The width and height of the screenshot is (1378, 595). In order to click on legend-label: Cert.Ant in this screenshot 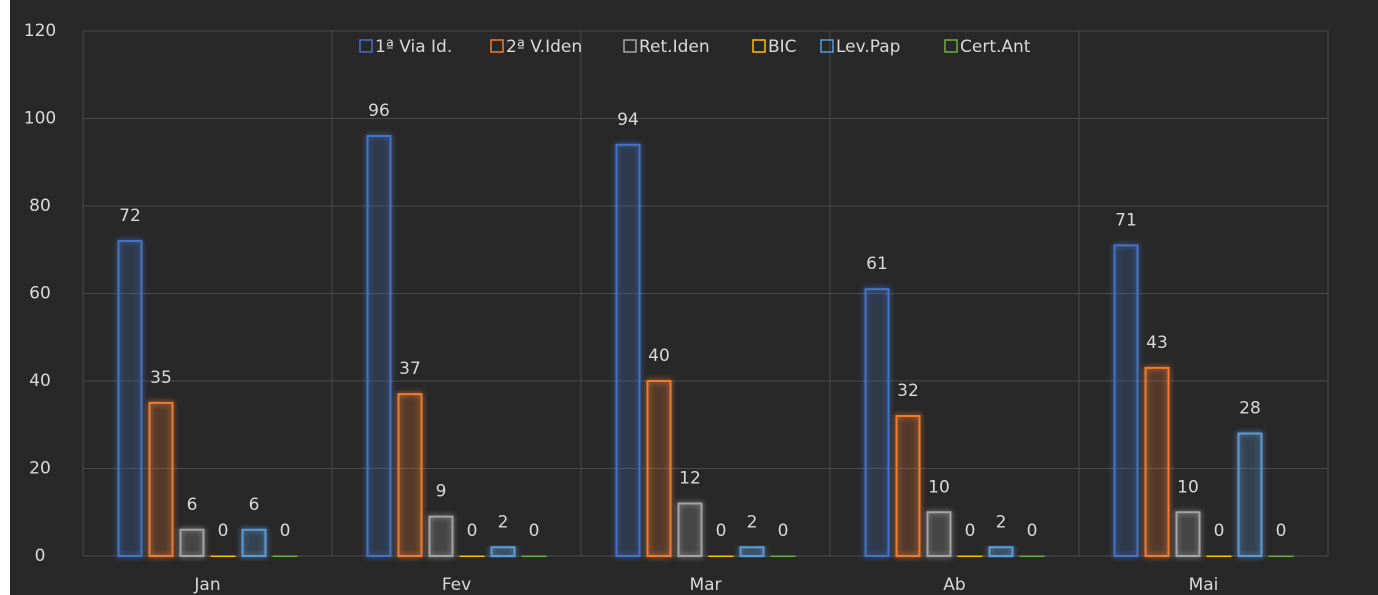, I will do `click(995, 47)`.